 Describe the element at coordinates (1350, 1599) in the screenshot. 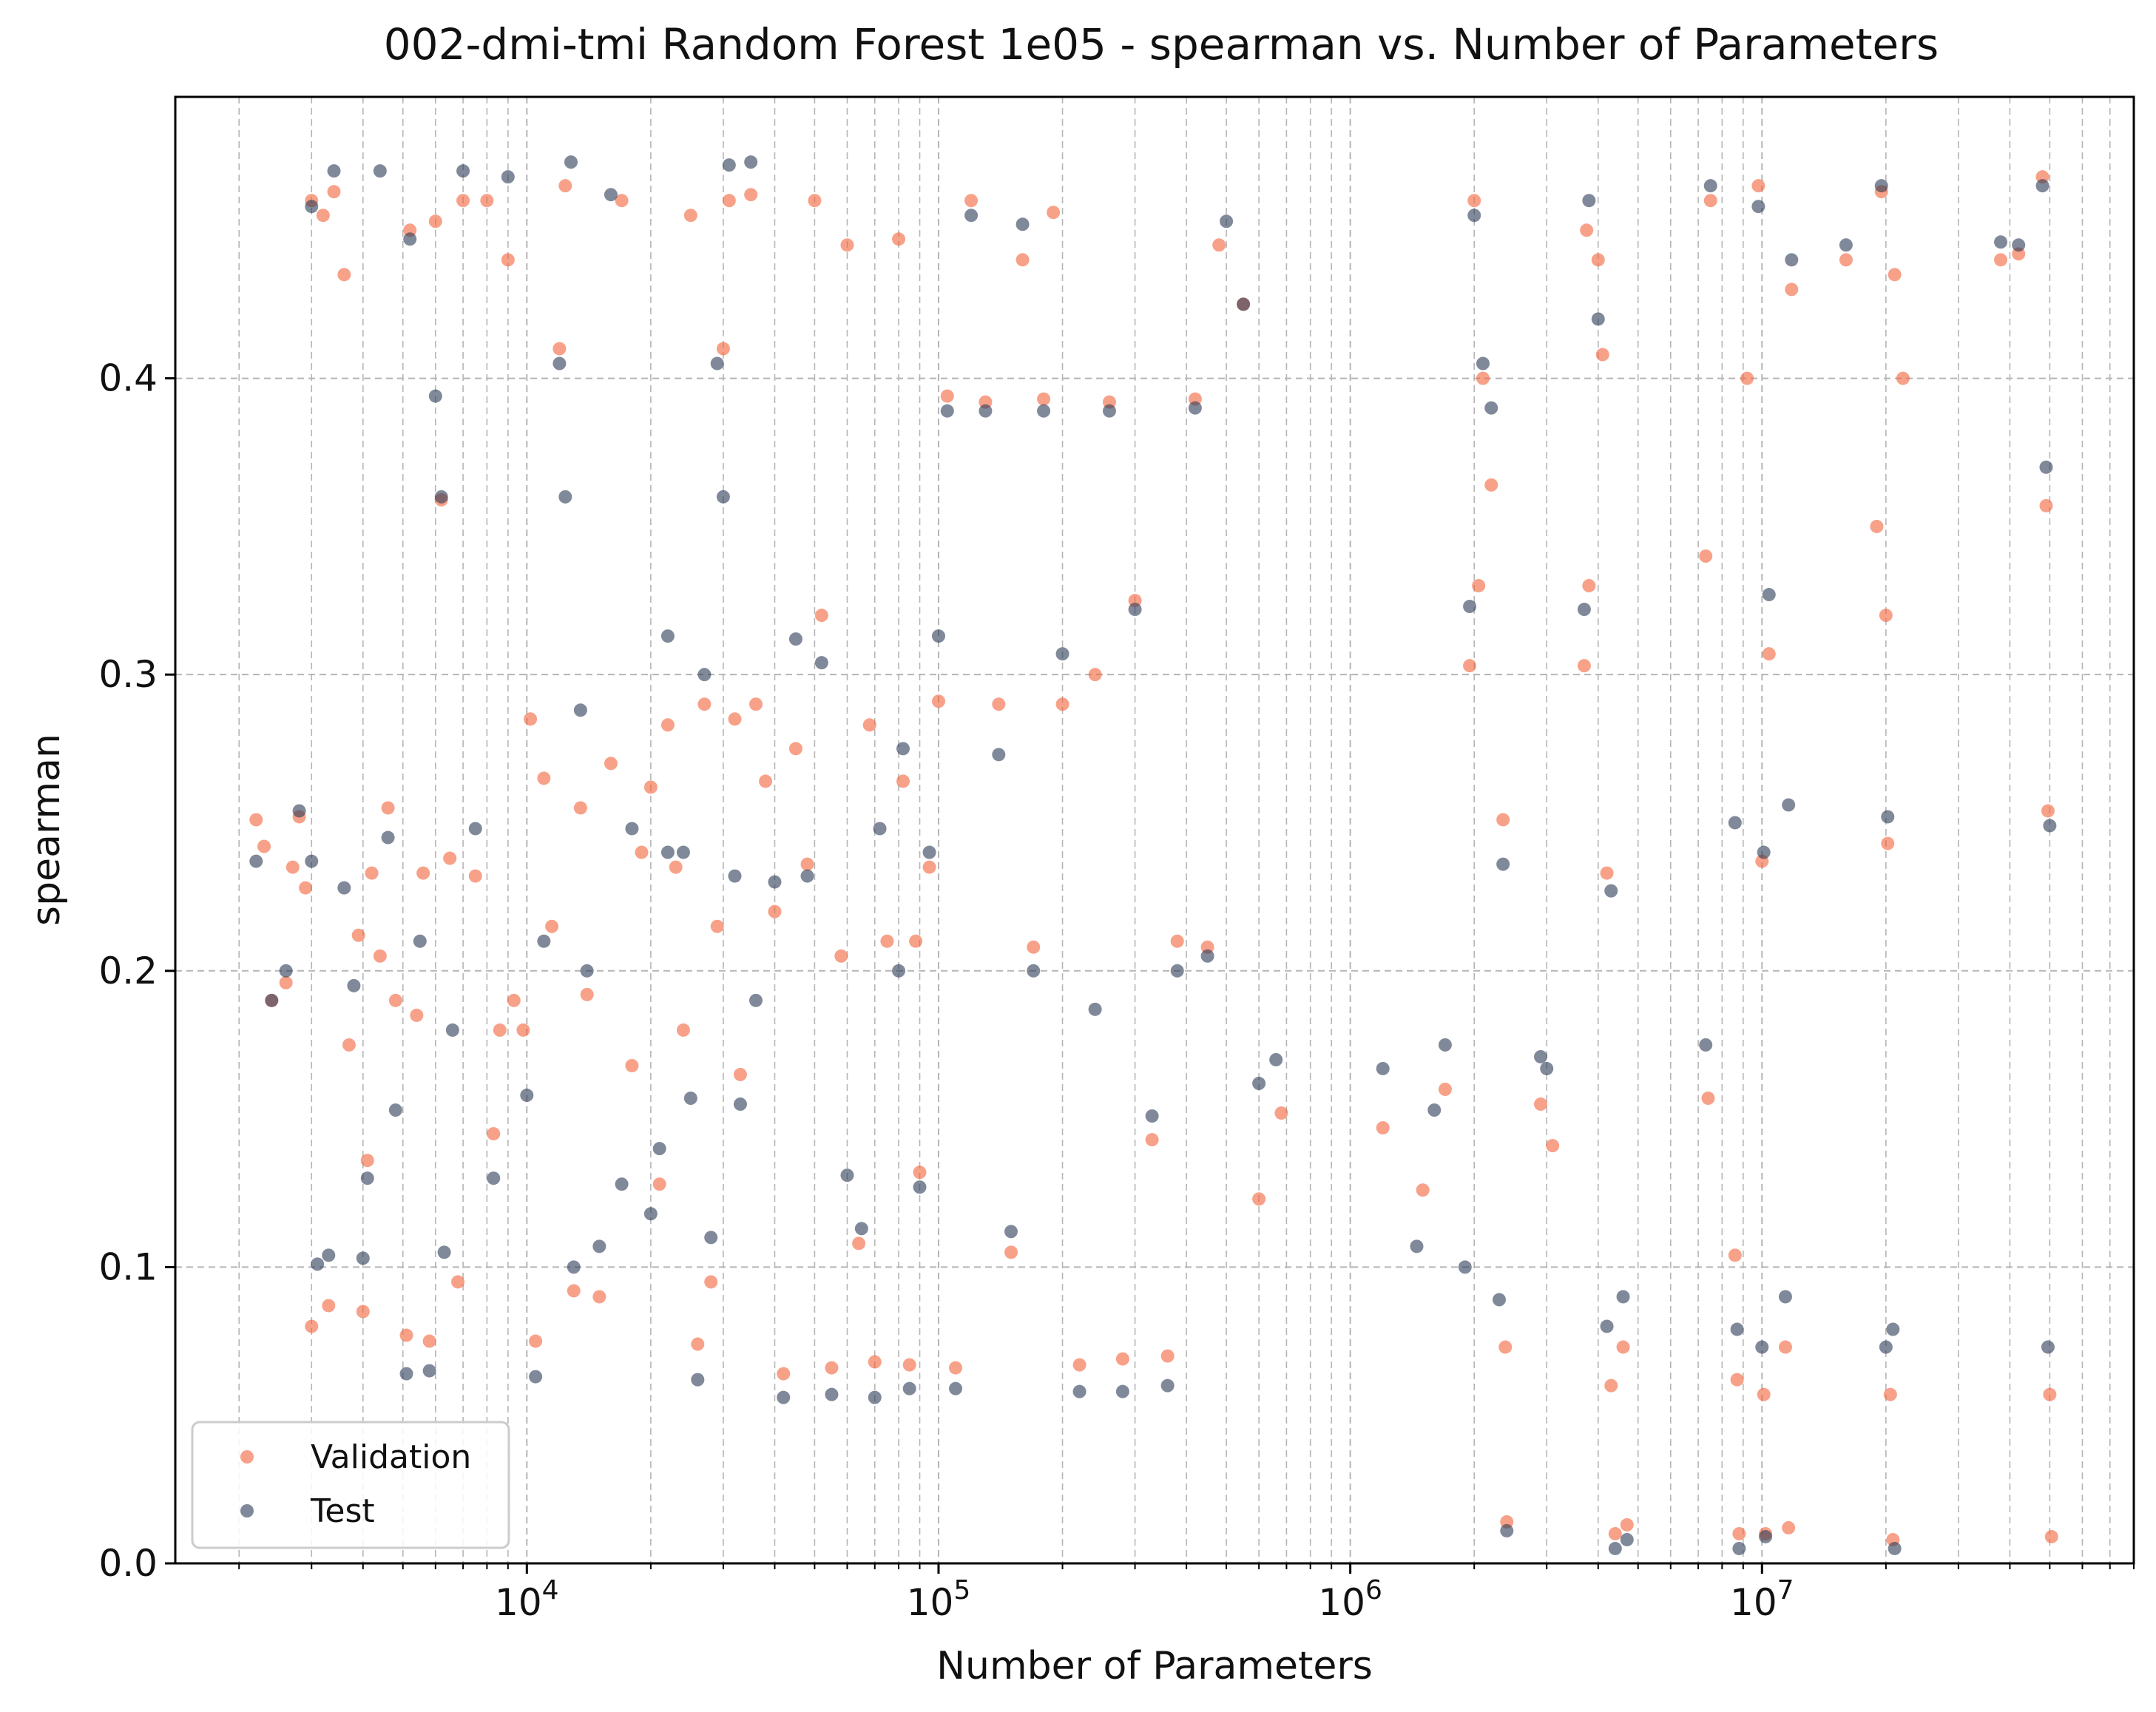

I see `x-tick-label: 106` at that location.